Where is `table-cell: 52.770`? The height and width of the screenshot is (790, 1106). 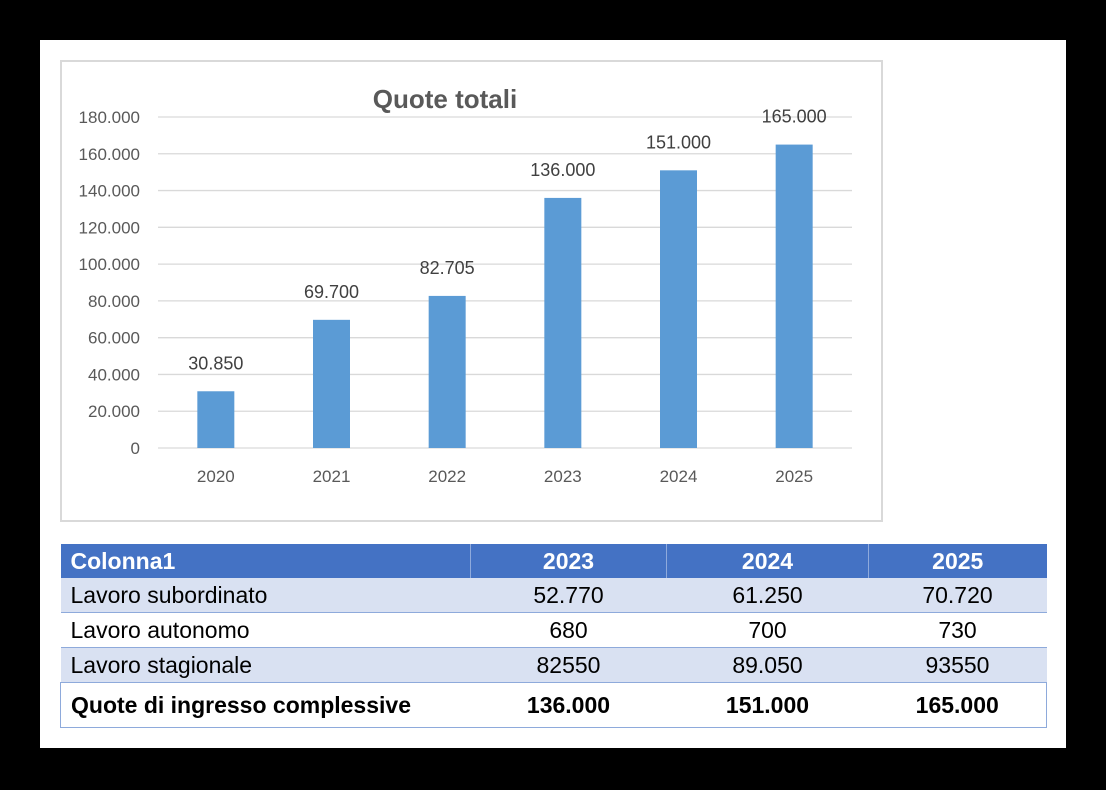 table-cell: 52.770 is located at coordinates (568, 595).